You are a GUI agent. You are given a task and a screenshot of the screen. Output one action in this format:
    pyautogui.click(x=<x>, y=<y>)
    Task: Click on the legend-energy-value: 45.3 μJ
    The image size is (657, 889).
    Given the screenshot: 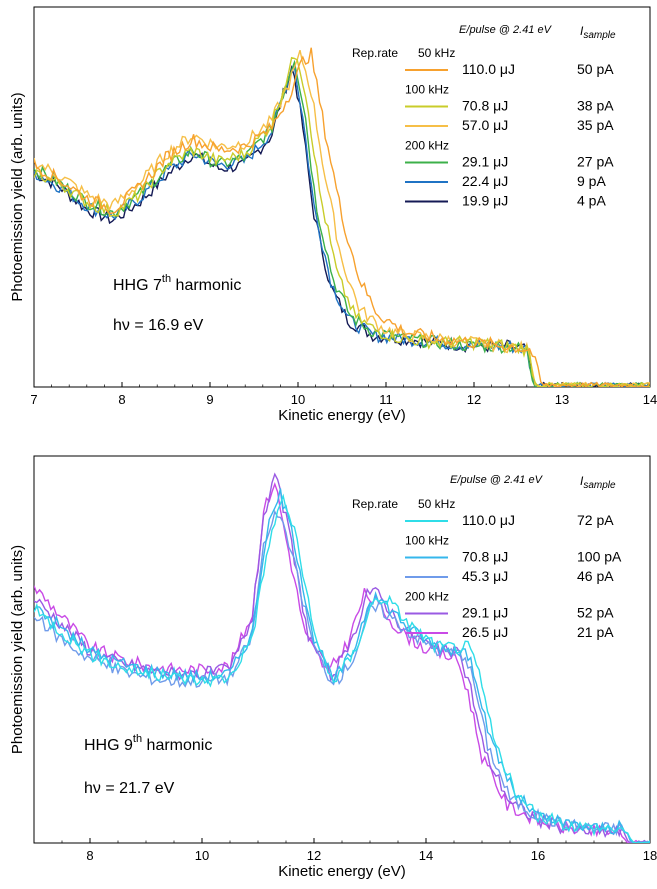 What is the action you would take?
    pyautogui.click(x=485, y=576)
    